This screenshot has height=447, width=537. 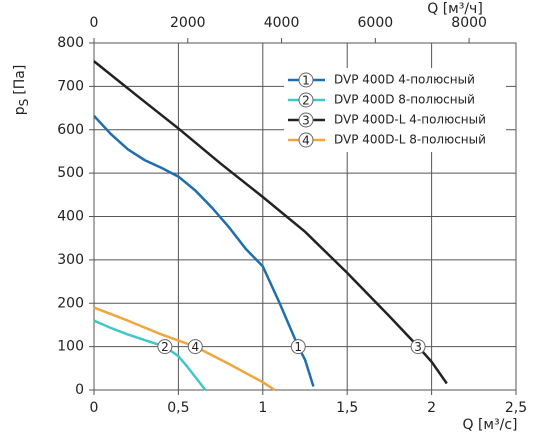 I want to click on legend-label: DVP 400D-L 4-полюсный, so click(x=410, y=120).